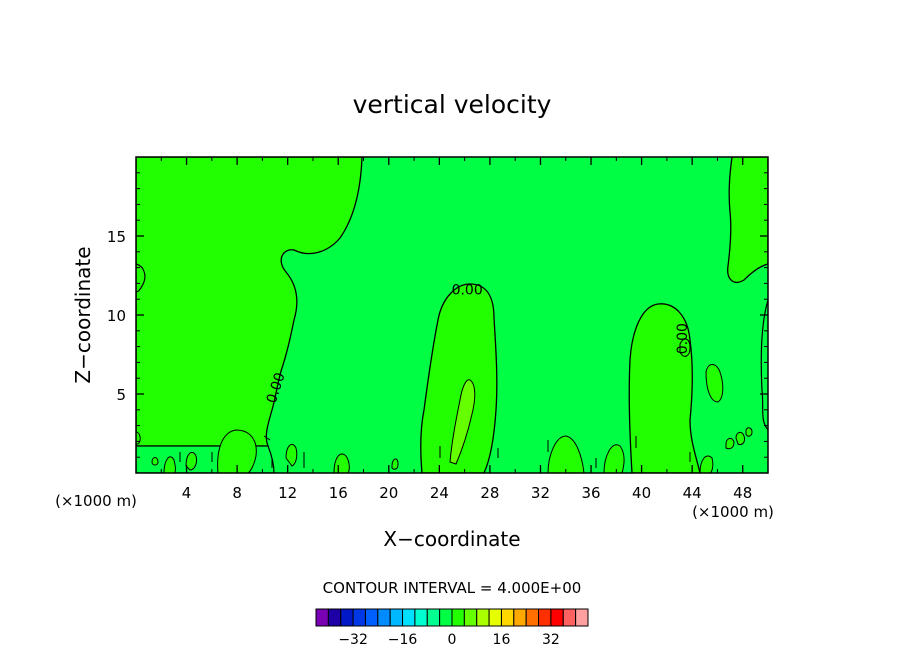  I want to click on left-edge-bump, so click(141, 278).